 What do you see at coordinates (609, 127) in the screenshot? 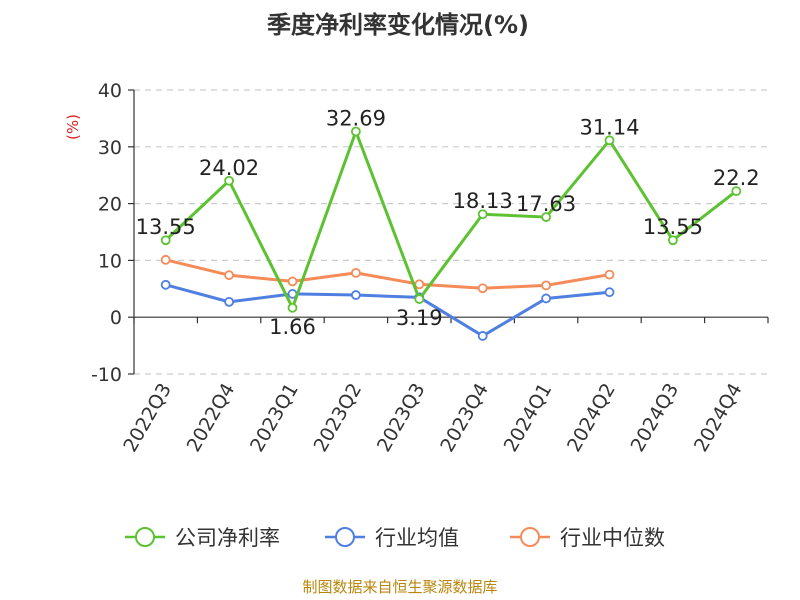
I see `data-label-7: 31.14` at bounding box center [609, 127].